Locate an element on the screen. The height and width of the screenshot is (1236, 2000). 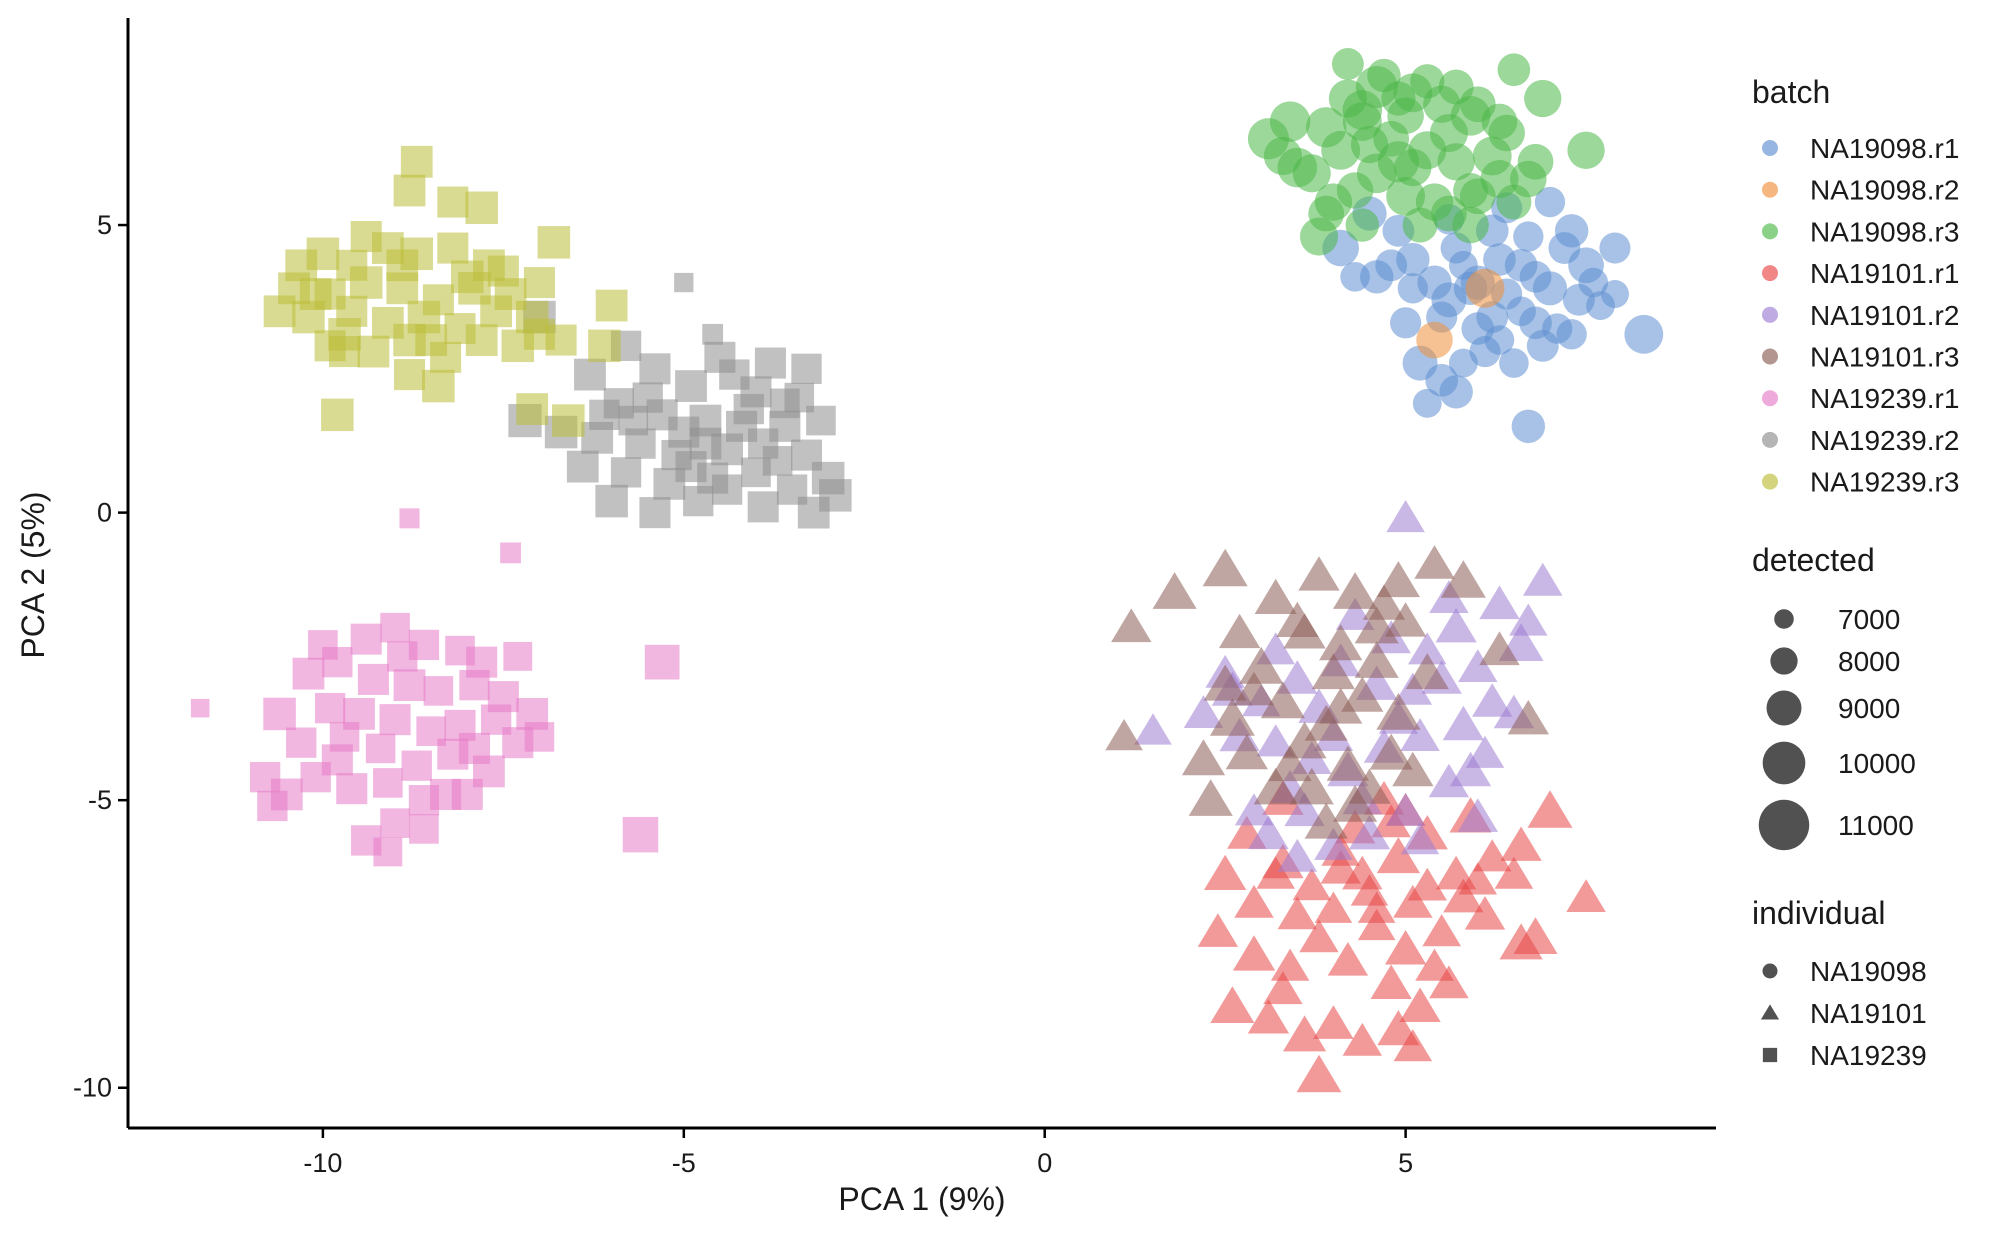
legend-label-individual: NA19098 is located at coordinates (1868, 971).